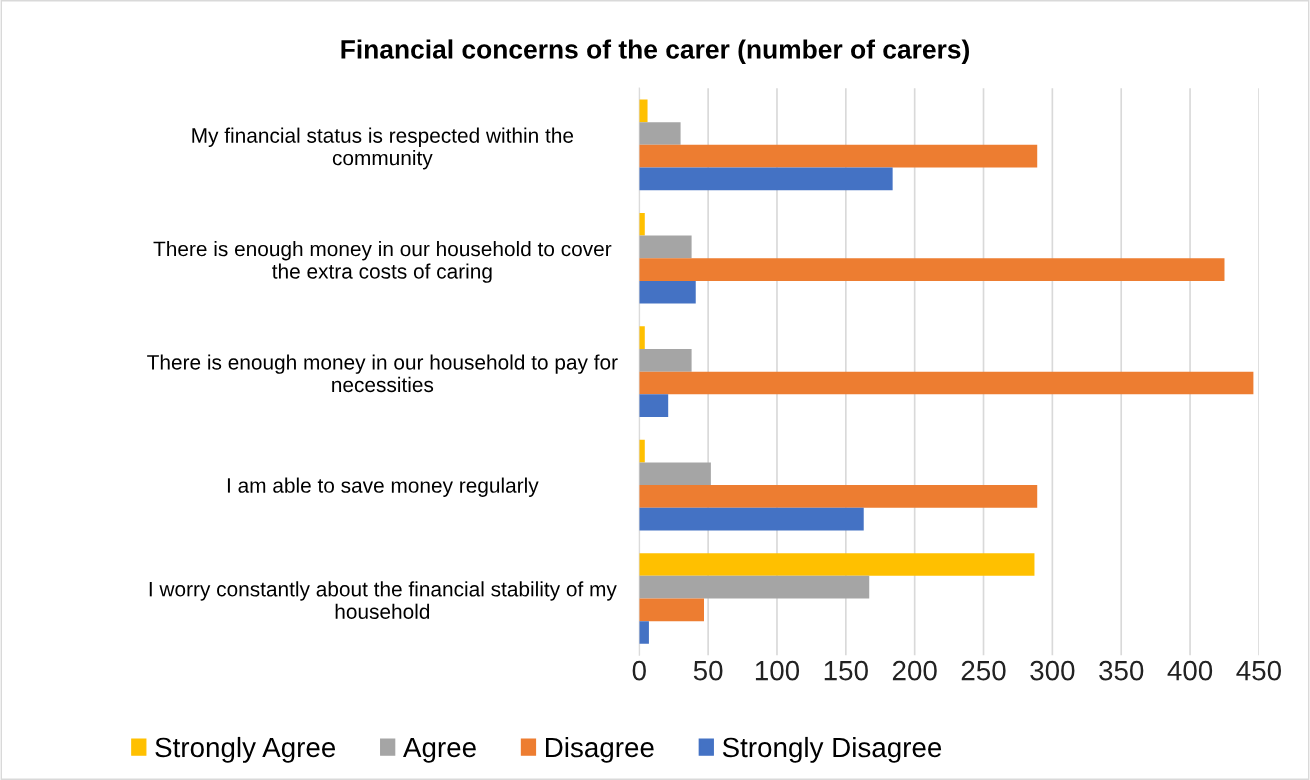 The image size is (1310, 780). I want to click on x-tick-label: 200, so click(914, 670).